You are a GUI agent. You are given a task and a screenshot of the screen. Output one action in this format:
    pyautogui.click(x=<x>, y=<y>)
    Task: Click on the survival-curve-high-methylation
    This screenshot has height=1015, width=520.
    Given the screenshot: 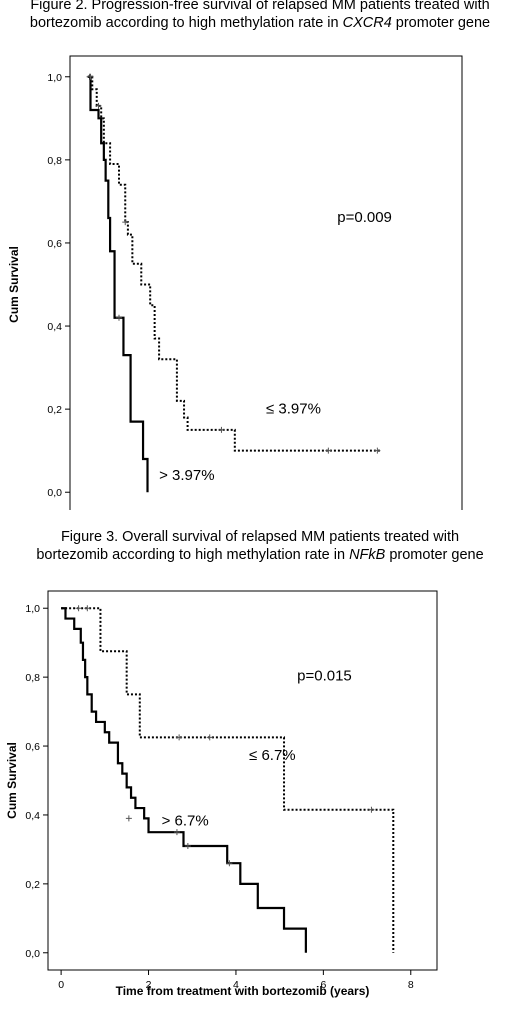 What is the action you would take?
    pyautogui.click(x=118, y=284)
    